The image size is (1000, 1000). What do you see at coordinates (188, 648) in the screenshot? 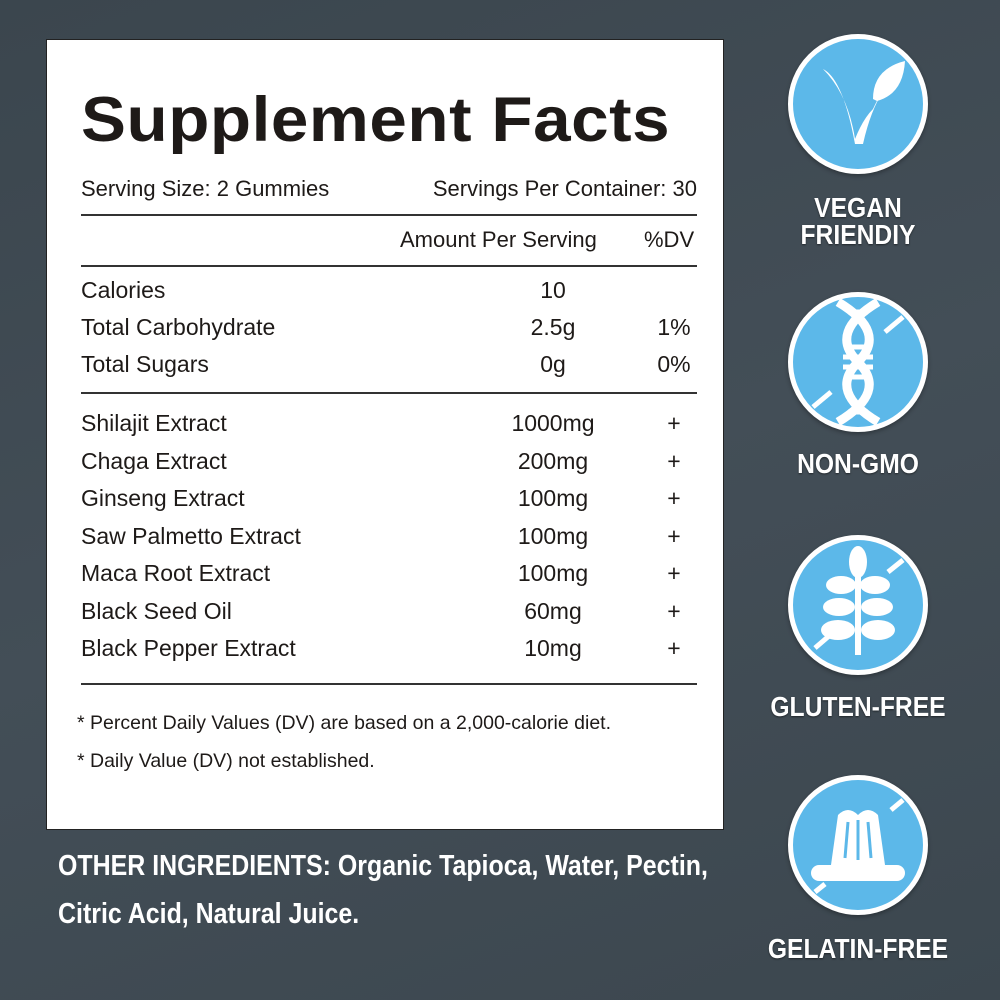
I see `ingredients-row-name: Black Pepper Extract` at bounding box center [188, 648].